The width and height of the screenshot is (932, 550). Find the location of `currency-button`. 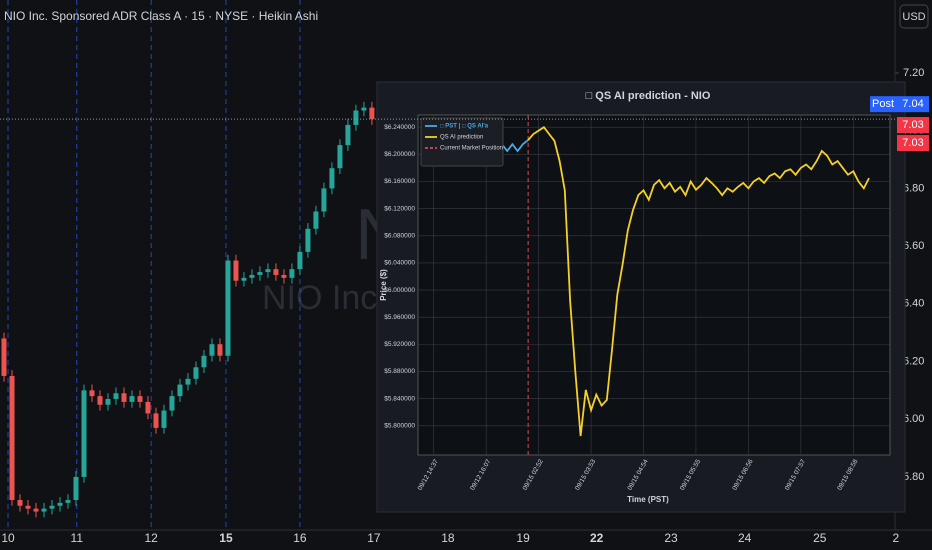

currency-button is located at coordinates (914, 16).